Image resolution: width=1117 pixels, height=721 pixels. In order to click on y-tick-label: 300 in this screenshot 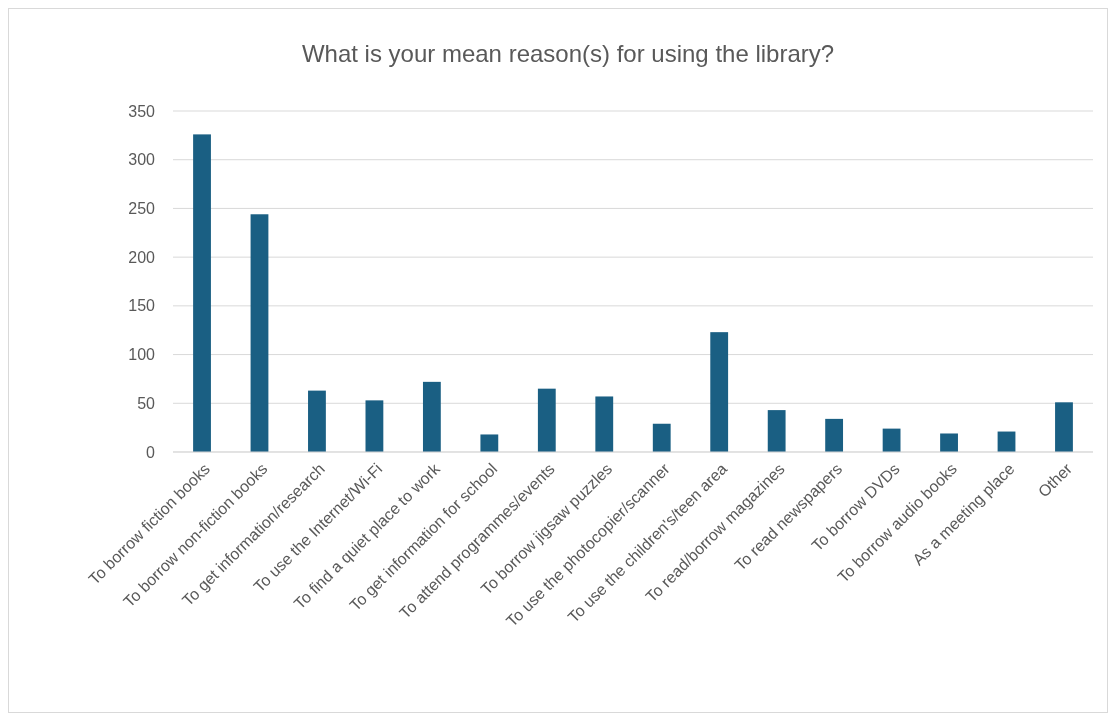, I will do `click(142, 160)`.